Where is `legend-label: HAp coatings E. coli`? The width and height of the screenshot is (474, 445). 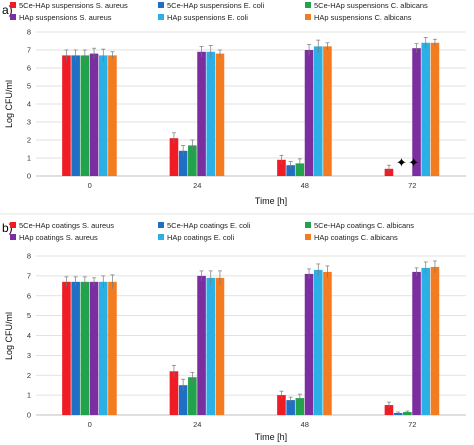 legend-label: HAp coatings E. coli is located at coordinates (200, 237).